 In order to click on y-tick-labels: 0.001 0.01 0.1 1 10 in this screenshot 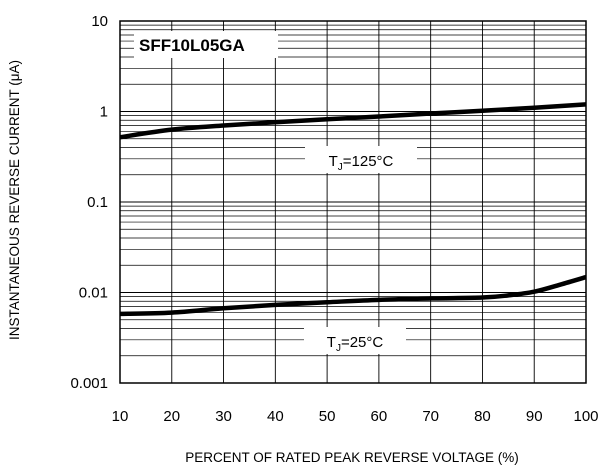, I will do `click(89, 202)`.